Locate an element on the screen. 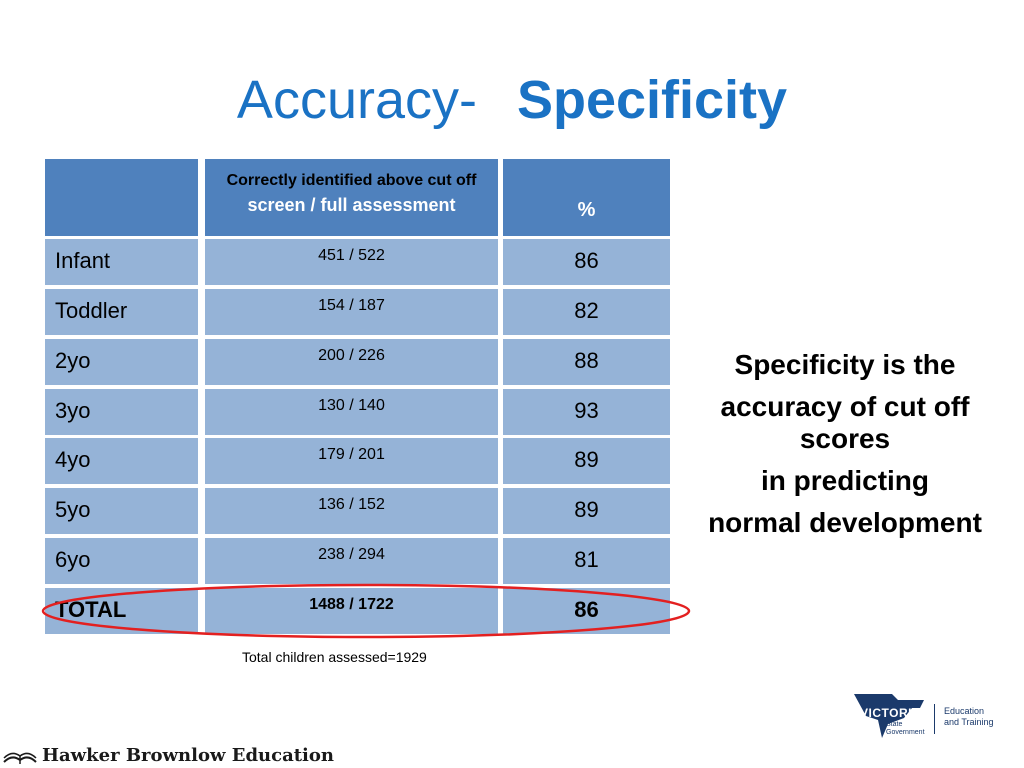 The height and width of the screenshot is (768, 1024). row-ratio: 130 / 140 is located at coordinates (351, 412).